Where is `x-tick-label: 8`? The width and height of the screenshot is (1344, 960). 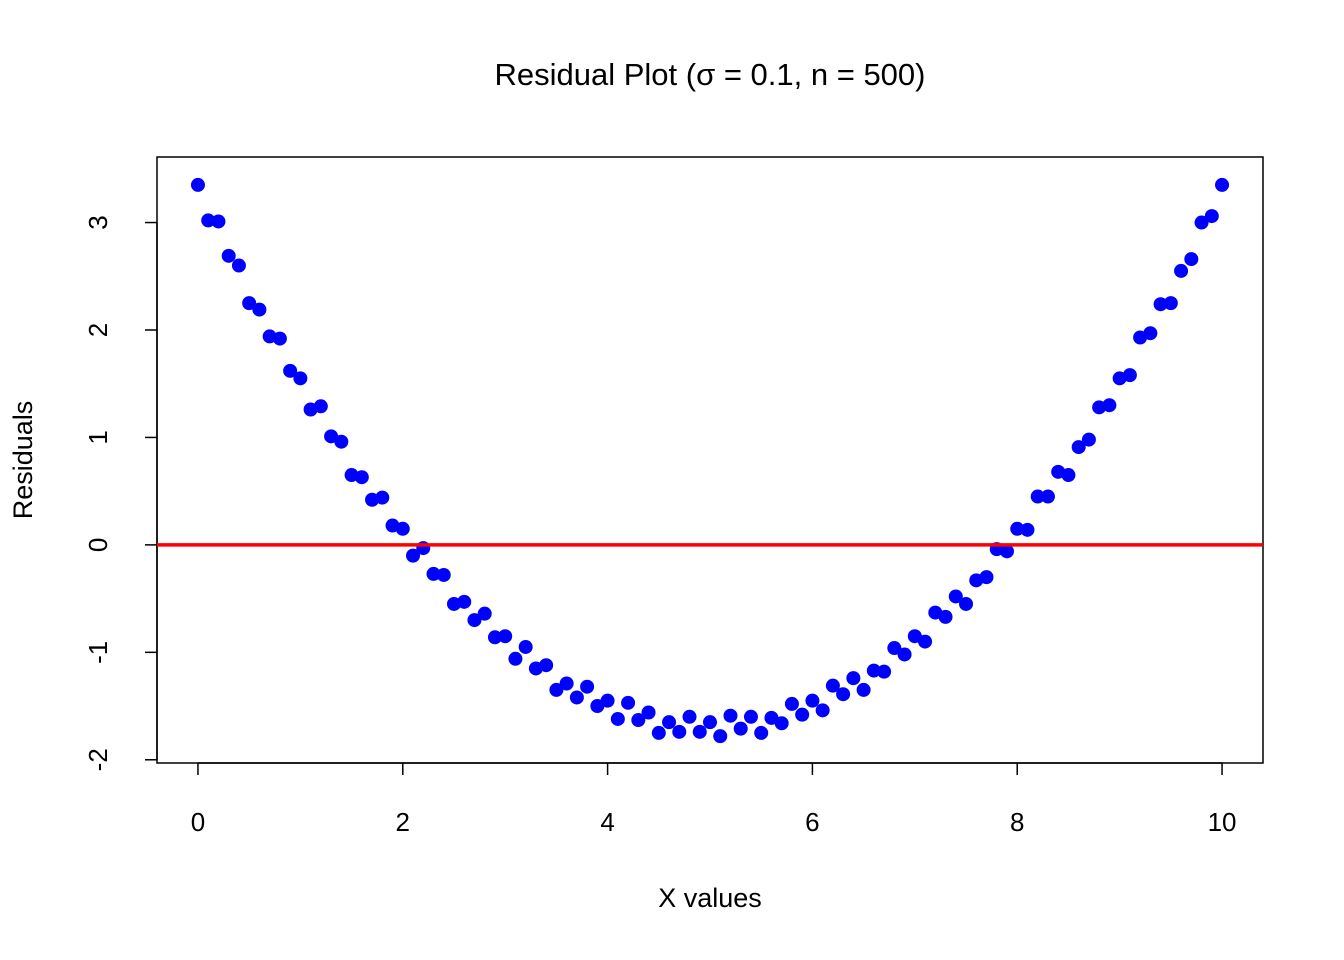 x-tick-label: 8 is located at coordinates (1017, 822).